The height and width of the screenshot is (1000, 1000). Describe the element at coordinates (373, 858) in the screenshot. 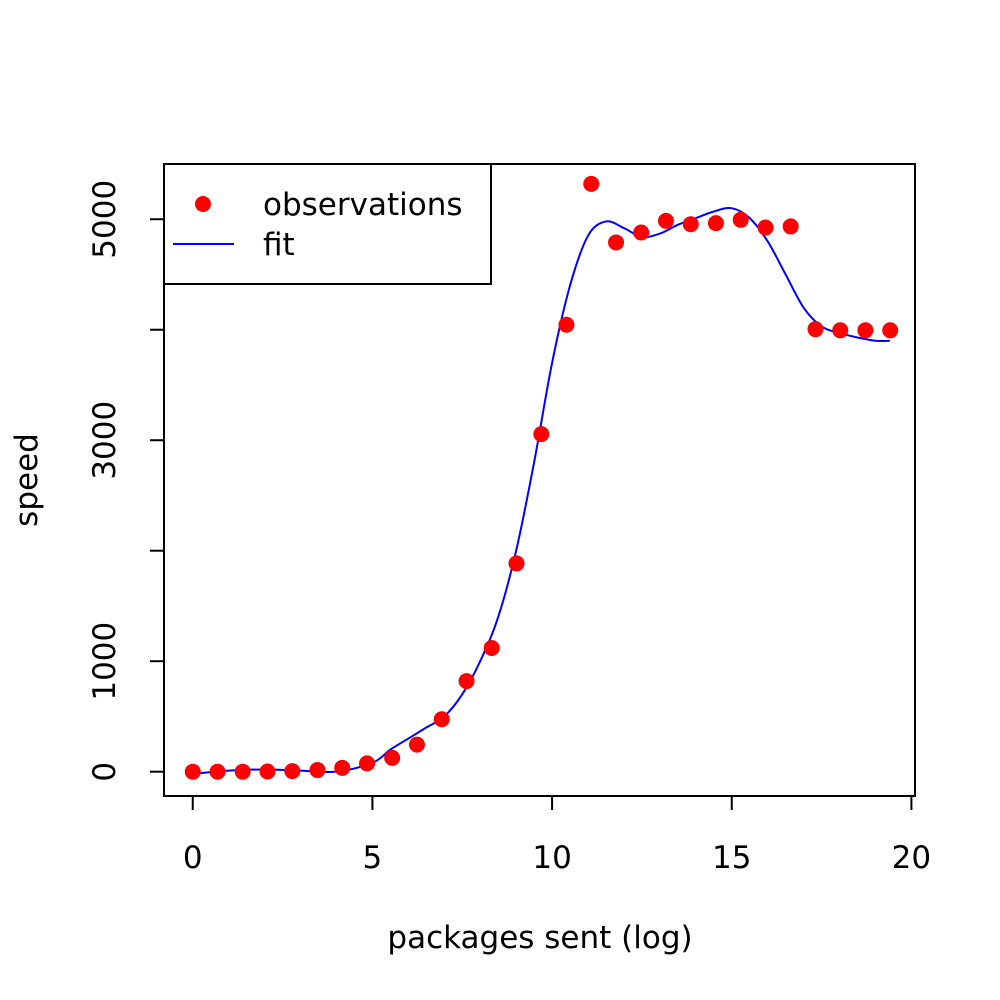

I see `x-tick-label: 5` at that location.